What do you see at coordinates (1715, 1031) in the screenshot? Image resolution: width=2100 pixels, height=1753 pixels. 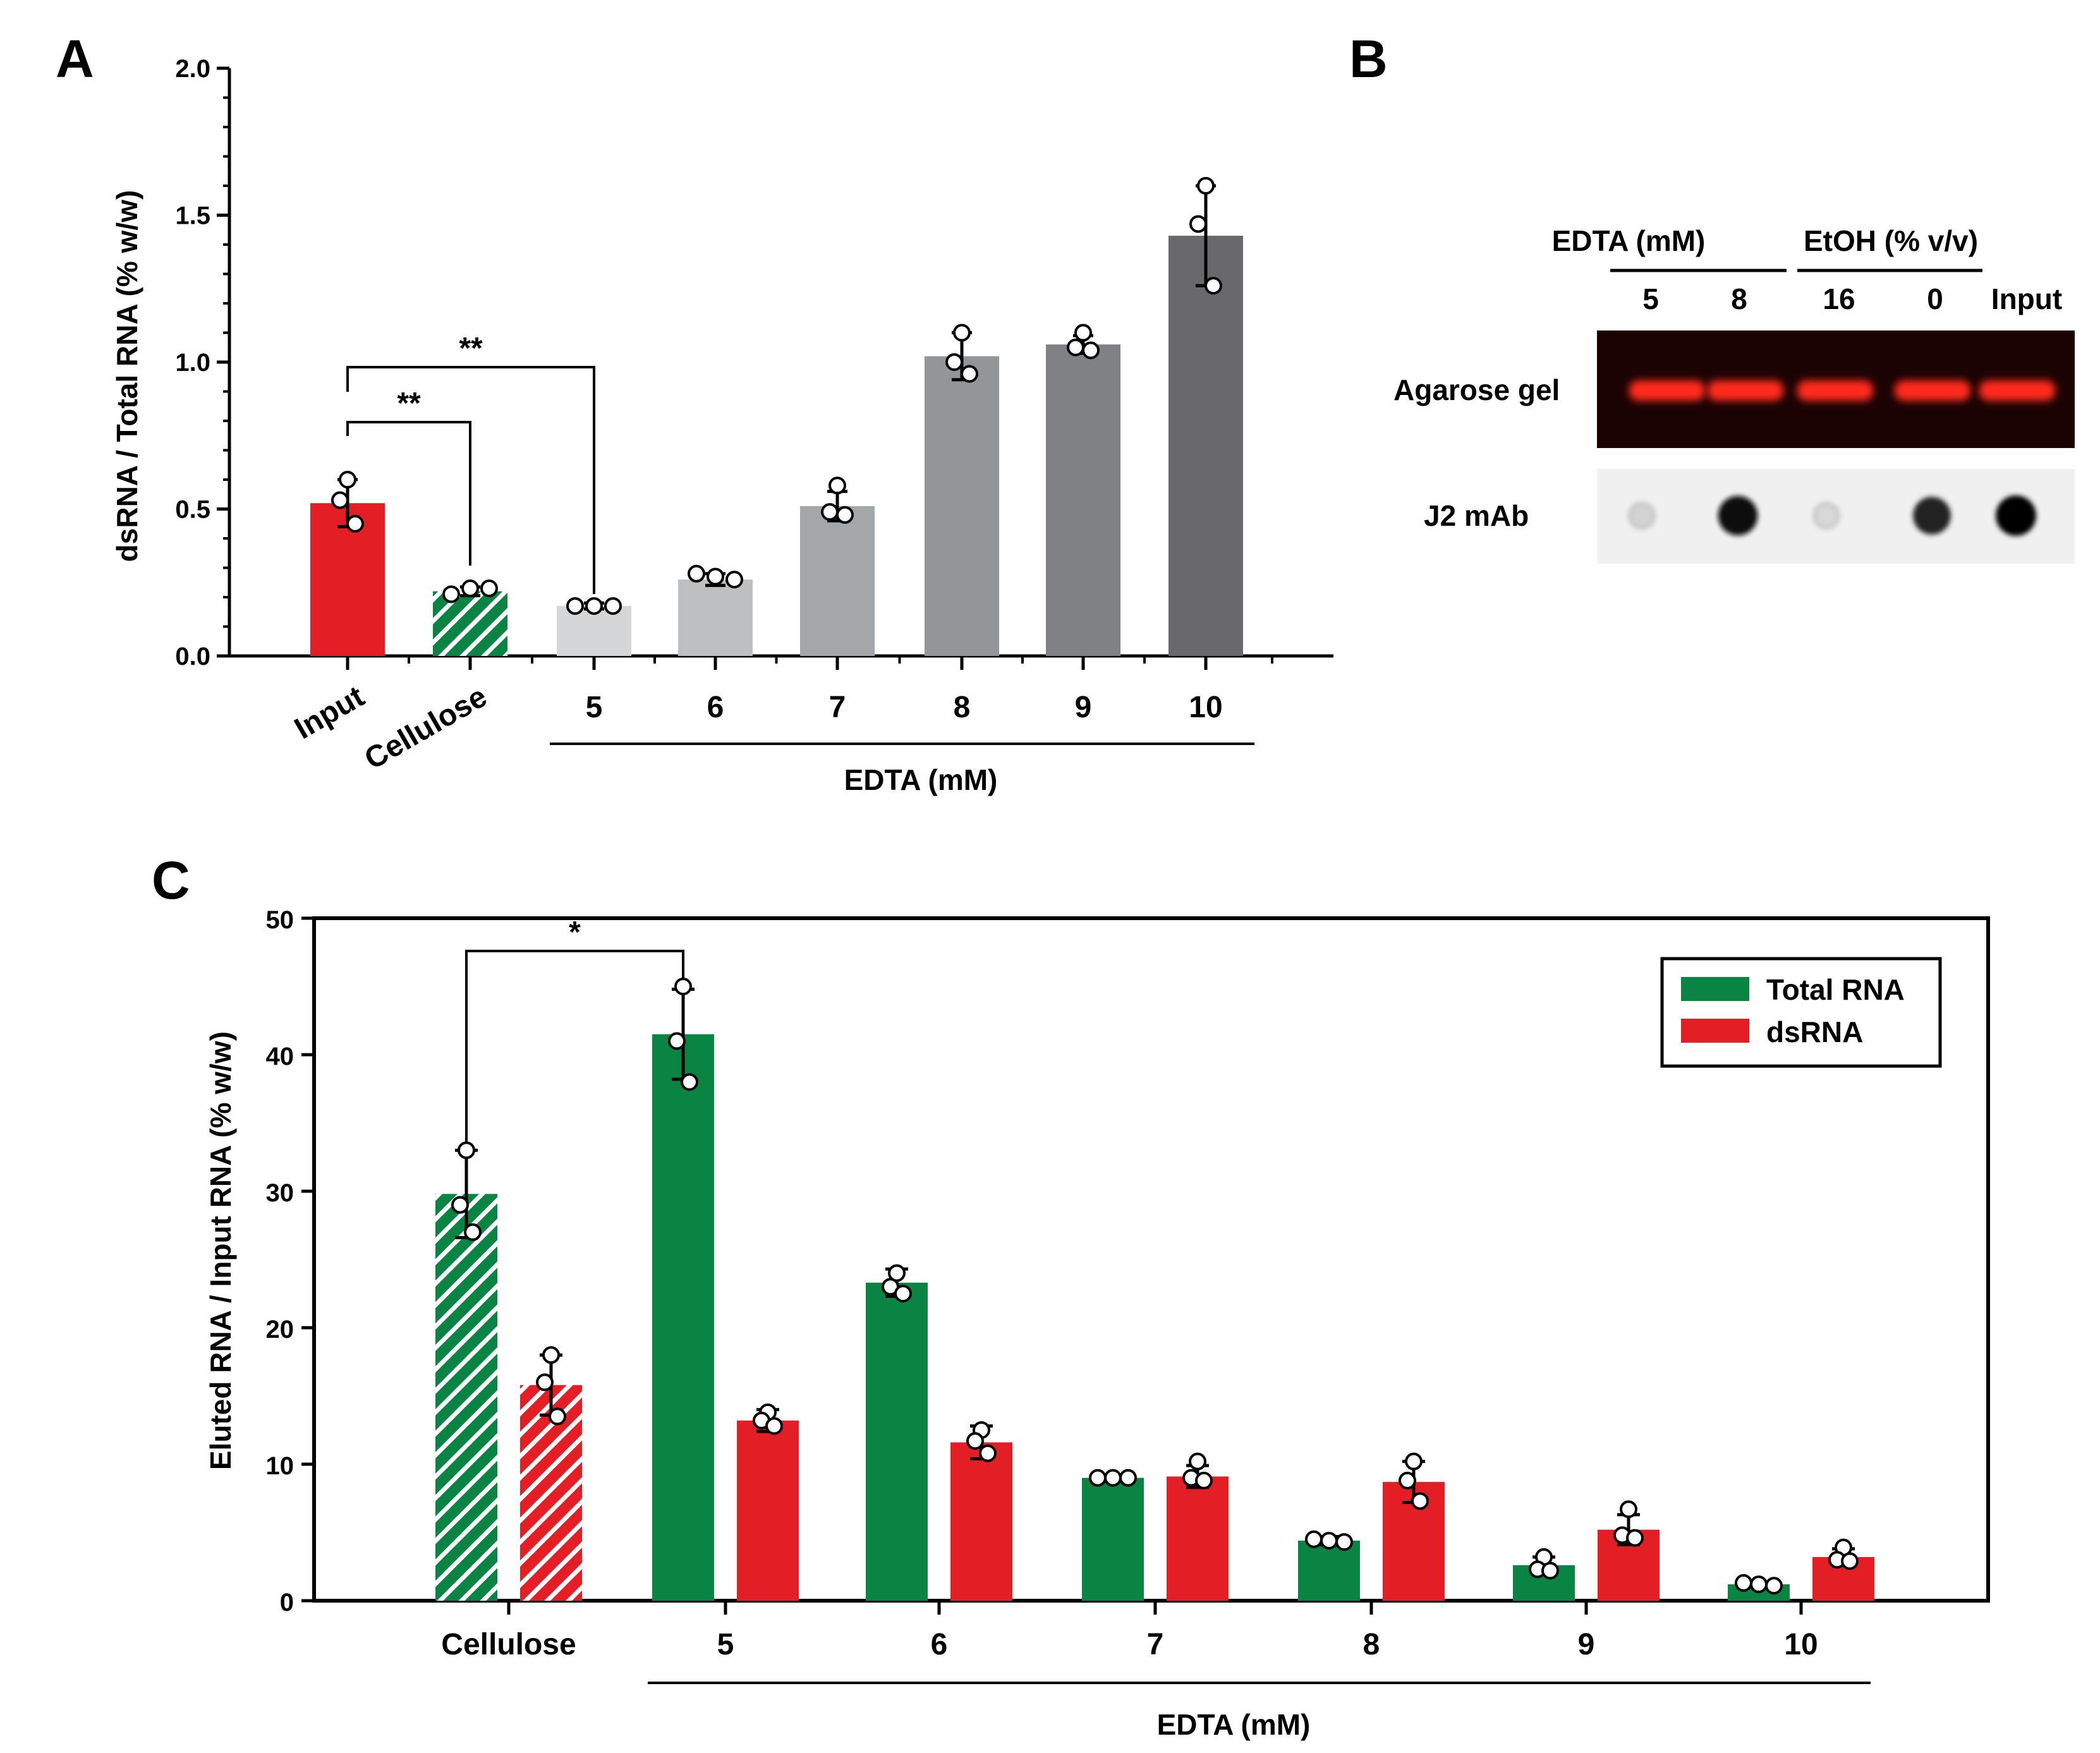 I see `legend-swatch-dsrna` at bounding box center [1715, 1031].